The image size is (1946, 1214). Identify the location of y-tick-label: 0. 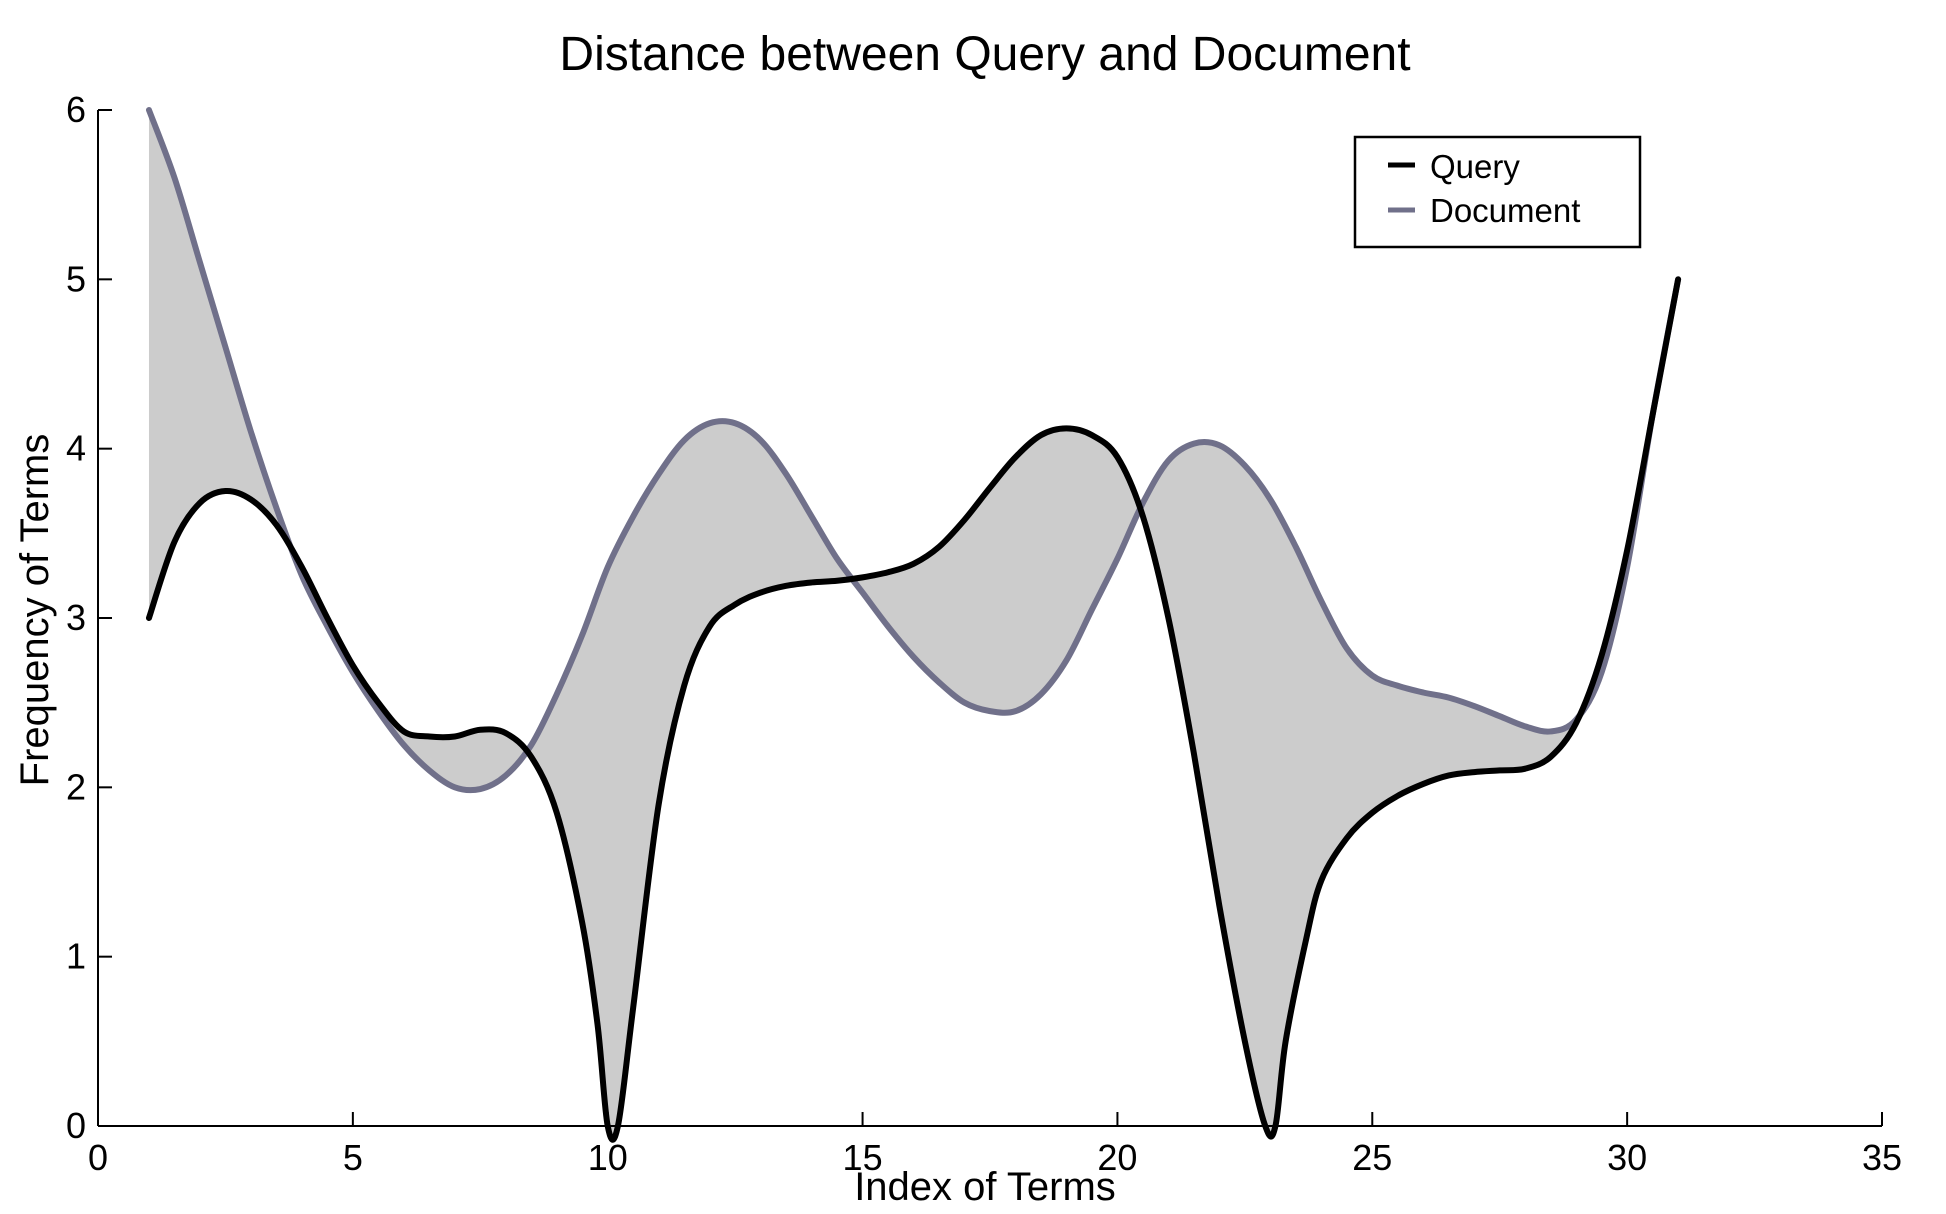
(76, 1125).